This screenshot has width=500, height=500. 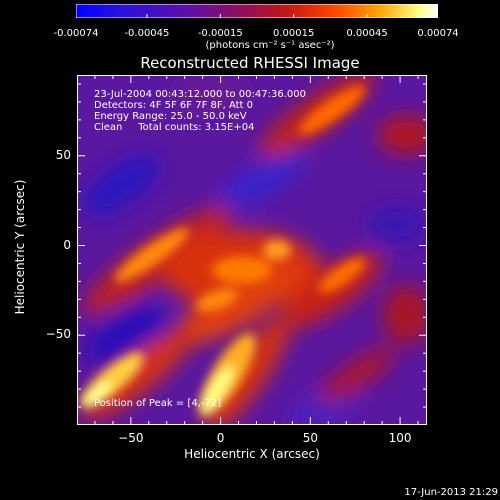 I want to click on colorbar-tick-label: 0.00045, so click(x=367, y=33).